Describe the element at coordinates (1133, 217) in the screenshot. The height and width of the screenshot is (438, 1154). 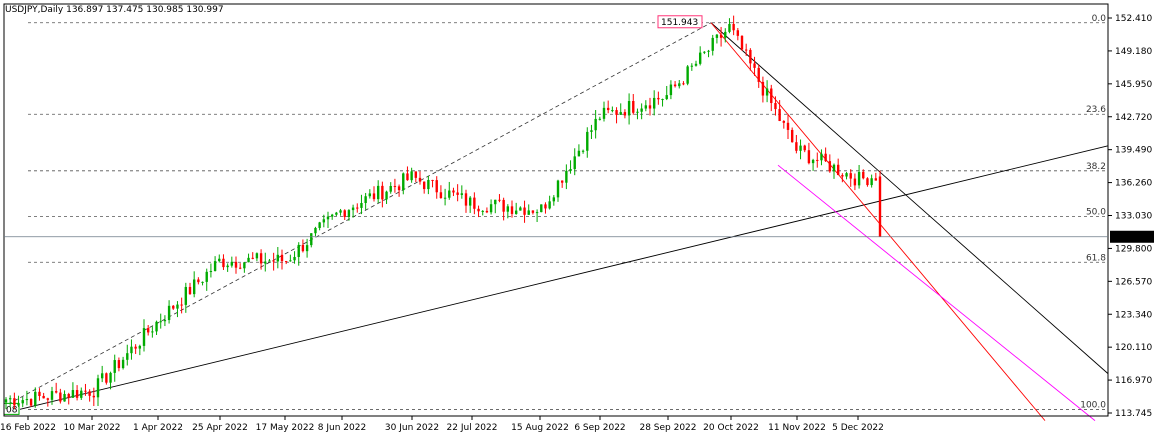
I see `y-tick-label: 133.030` at that location.